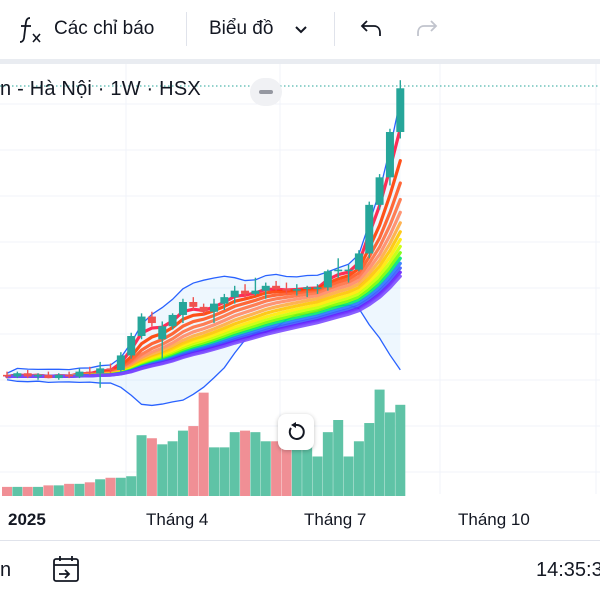  Describe the element at coordinates (300, 570) in the screenshot. I see `bottom-bar: n 14:35:3` at that location.